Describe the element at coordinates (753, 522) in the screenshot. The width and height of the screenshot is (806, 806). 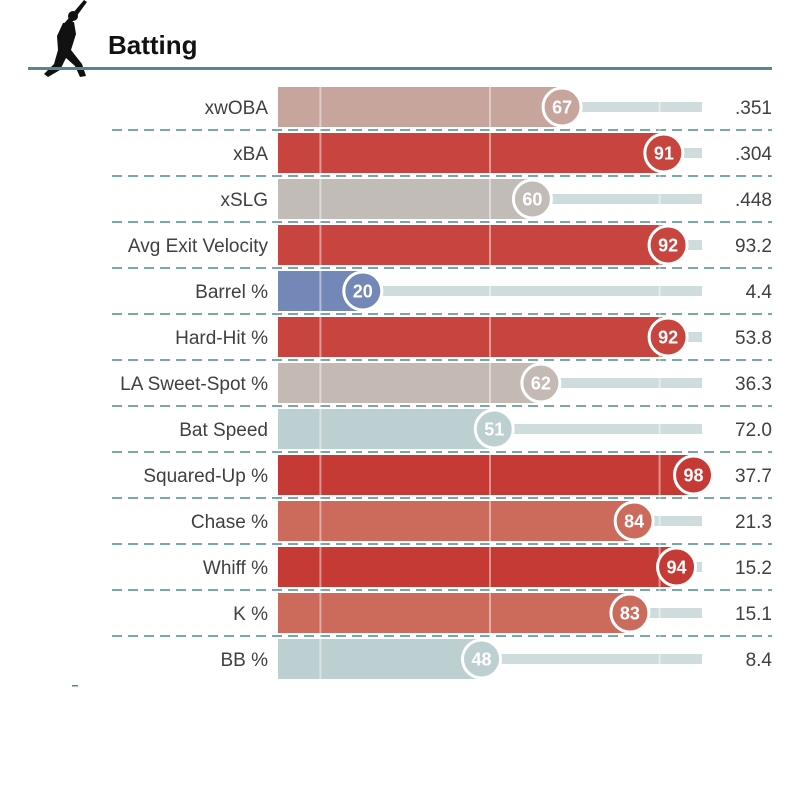
I see `metric-value: 21.3` at that location.